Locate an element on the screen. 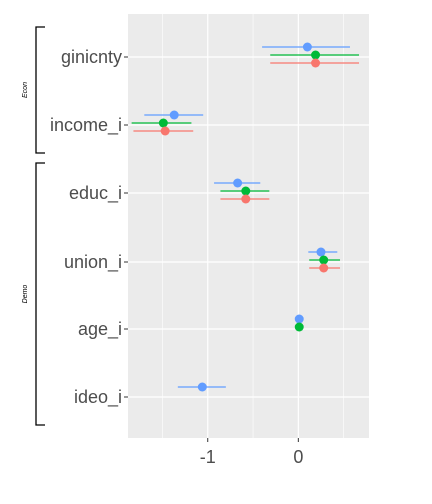 The width and height of the screenshot is (432, 504). y-axis: ginicnty income_i educ_i union_i age_i ideo_i is located at coordinates (89, 227).